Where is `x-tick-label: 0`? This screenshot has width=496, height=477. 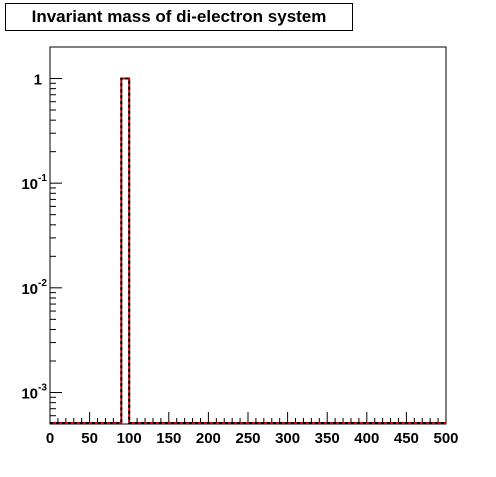
x-tick-label: 0 is located at coordinates (50, 438).